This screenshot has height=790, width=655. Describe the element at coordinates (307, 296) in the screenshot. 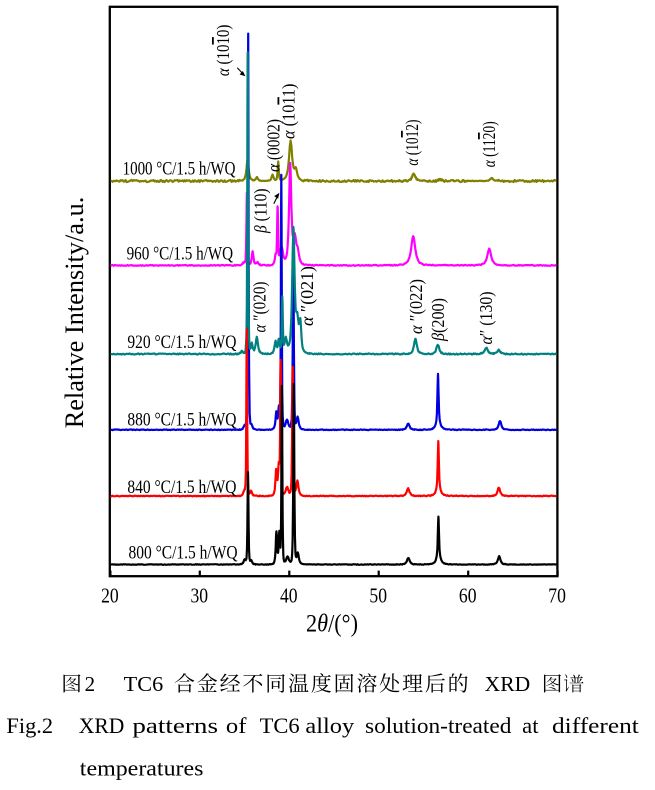

I see `svg-text: α ″(021)` at that location.